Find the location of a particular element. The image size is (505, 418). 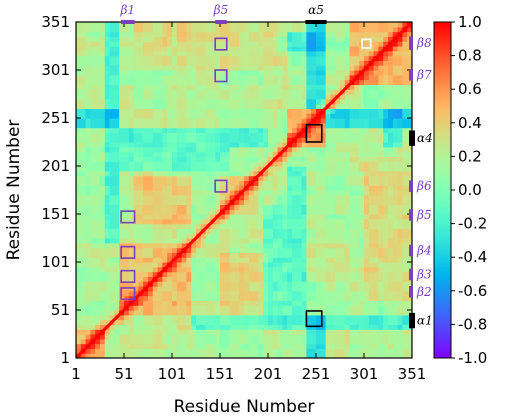

highlight-box is located at coordinates (221, 44).